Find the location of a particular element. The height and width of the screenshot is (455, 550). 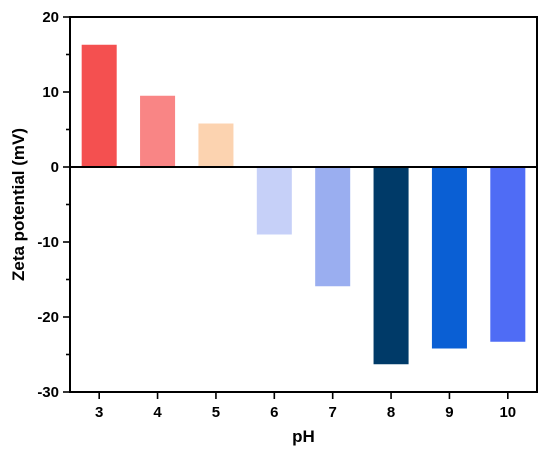

y-axis: -30 -20 -10 0 10 20 is located at coordinates (53, 205).